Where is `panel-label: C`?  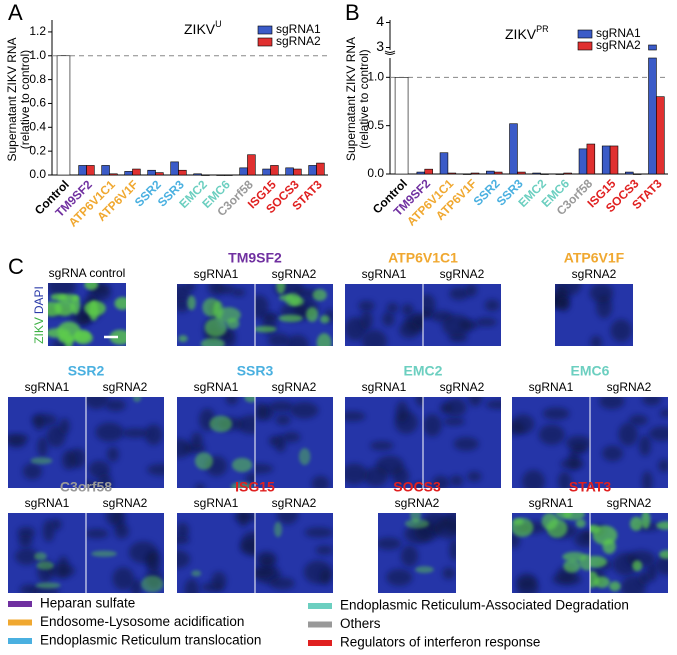 panel-label: C is located at coordinates (16, 266).